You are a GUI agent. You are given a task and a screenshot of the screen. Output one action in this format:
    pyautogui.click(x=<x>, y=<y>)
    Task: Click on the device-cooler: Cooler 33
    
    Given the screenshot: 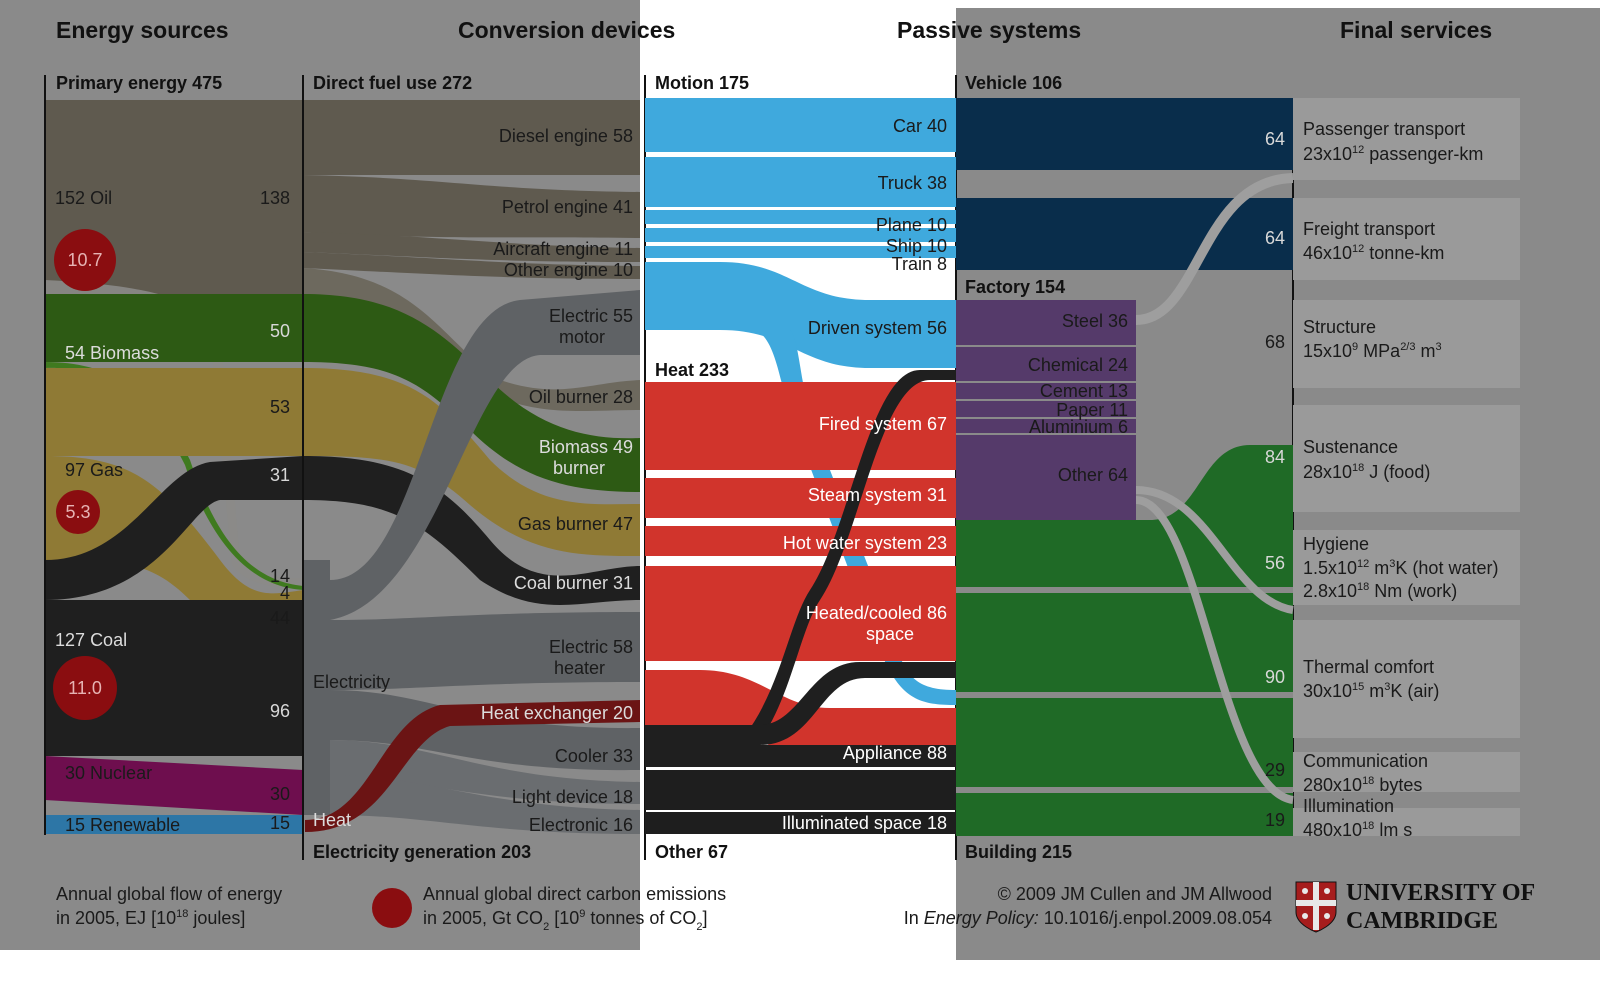 What is the action you would take?
    pyautogui.click(x=594, y=756)
    